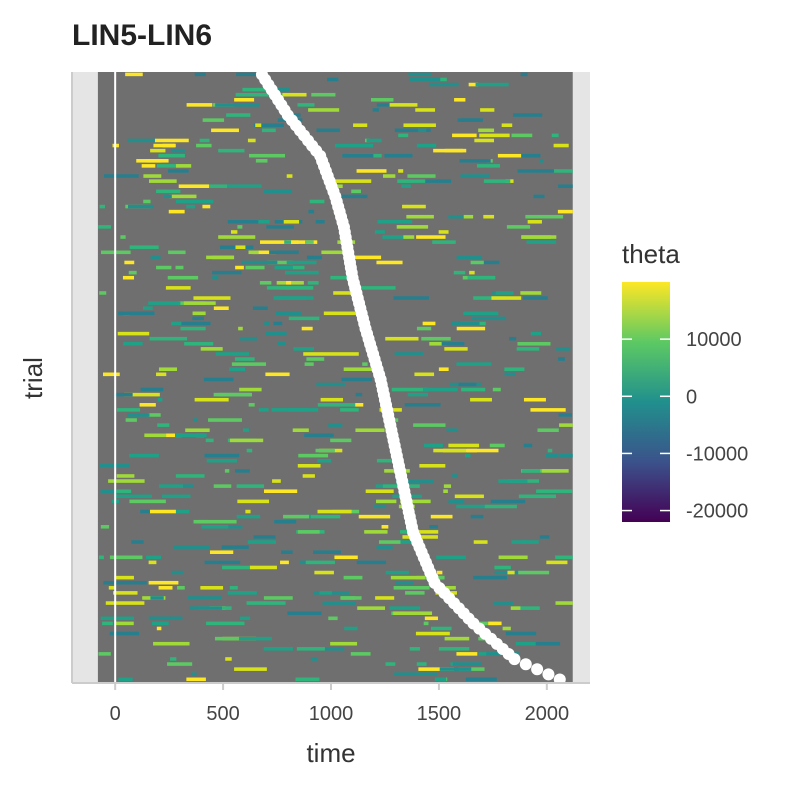 Image resolution: width=787 pixels, height=787 pixels. I want to click on x-tick-label: 1000, so click(331, 714).